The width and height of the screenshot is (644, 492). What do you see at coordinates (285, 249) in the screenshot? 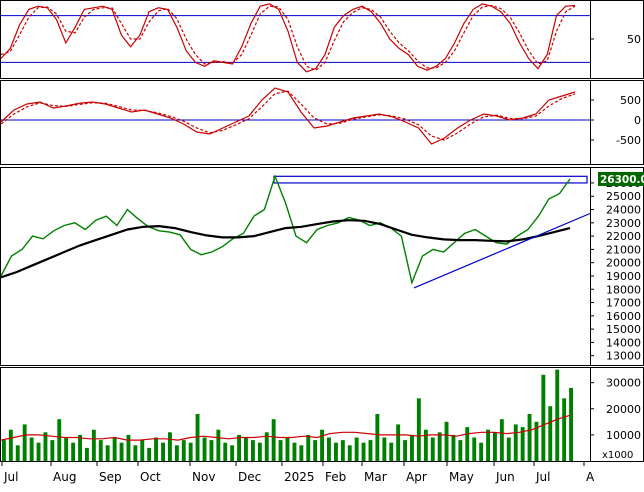
I see `moving-average-line` at bounding box center [285, 249].